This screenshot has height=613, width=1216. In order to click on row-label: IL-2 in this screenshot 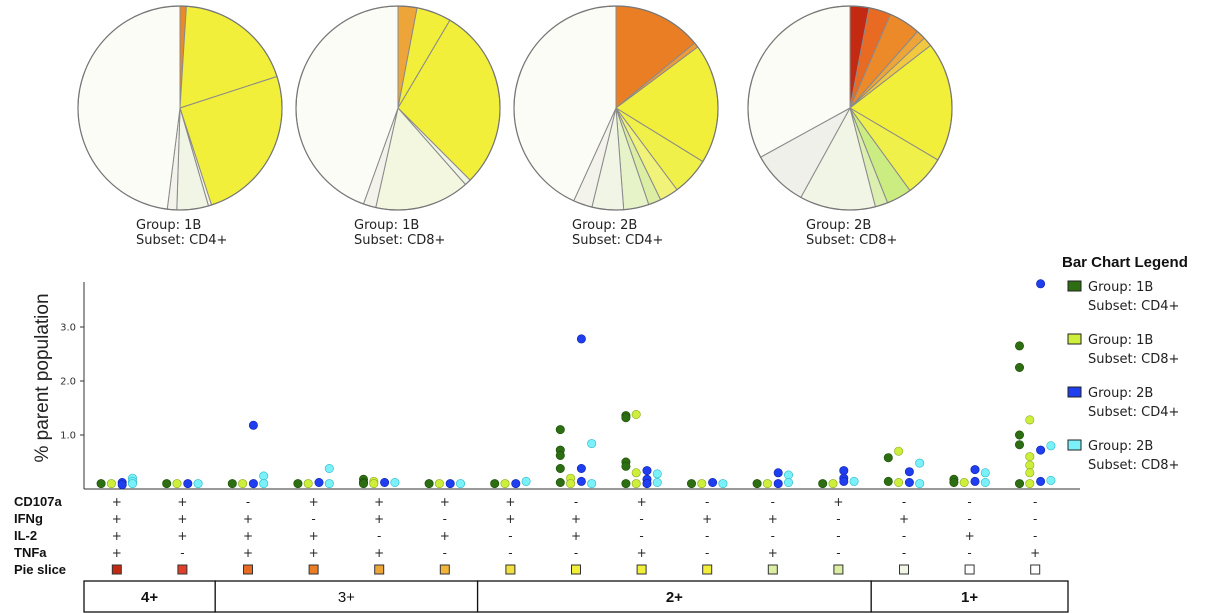, I will do `click(25, 535)`.